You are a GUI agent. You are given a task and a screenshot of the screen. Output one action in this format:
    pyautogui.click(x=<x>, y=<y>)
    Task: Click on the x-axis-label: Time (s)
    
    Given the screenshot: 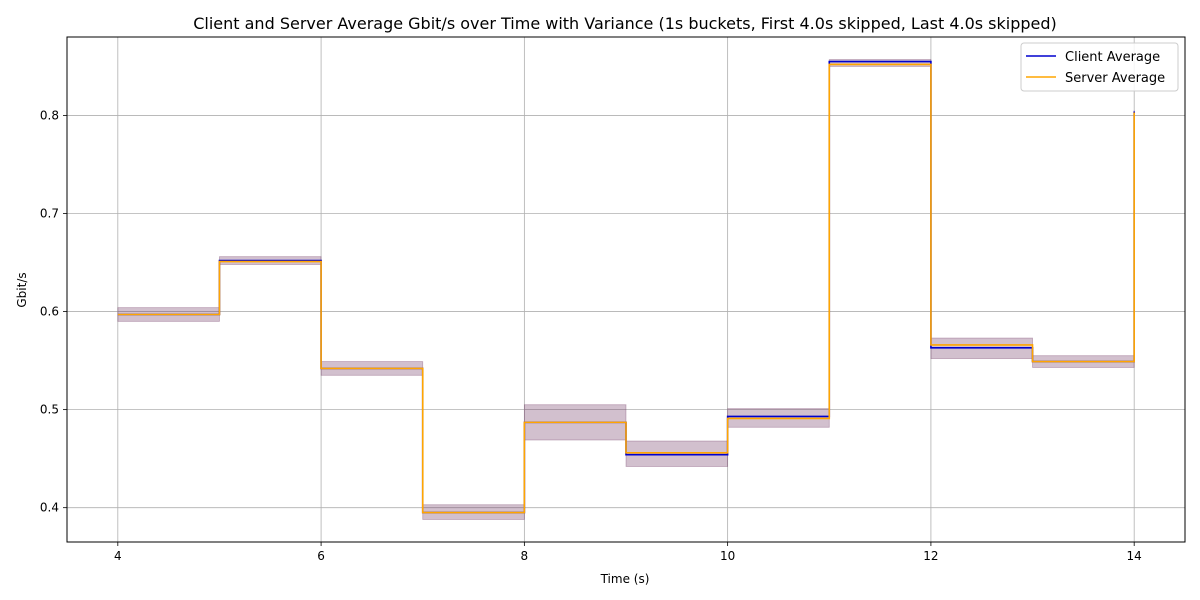 What is the action you would take?
    pyautogui.click(x=625, y=579)
    